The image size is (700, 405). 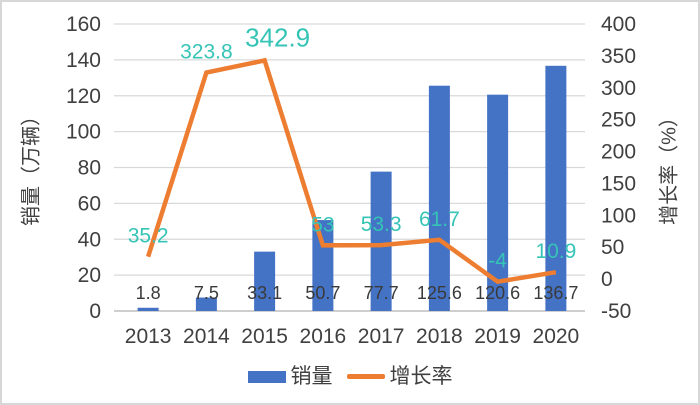 I want to click on y-axis-tick-label: 140, so click(x=83, y=60).